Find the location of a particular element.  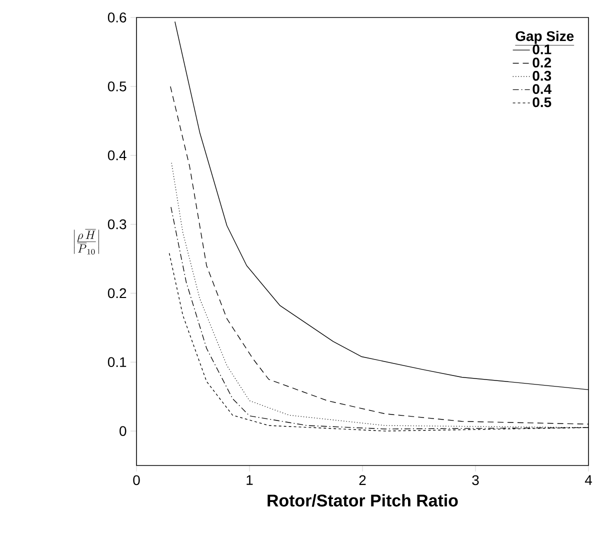

y-tick-label: 0.3 is located at coordinates (117, 224).